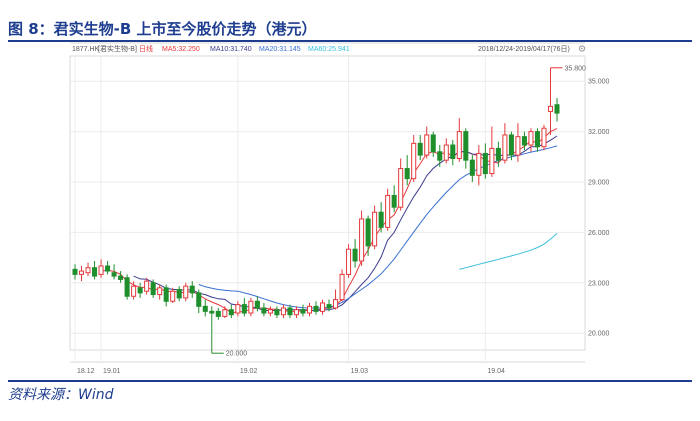  I want to click on x-tick-label: 19.02, so click(249, 371).